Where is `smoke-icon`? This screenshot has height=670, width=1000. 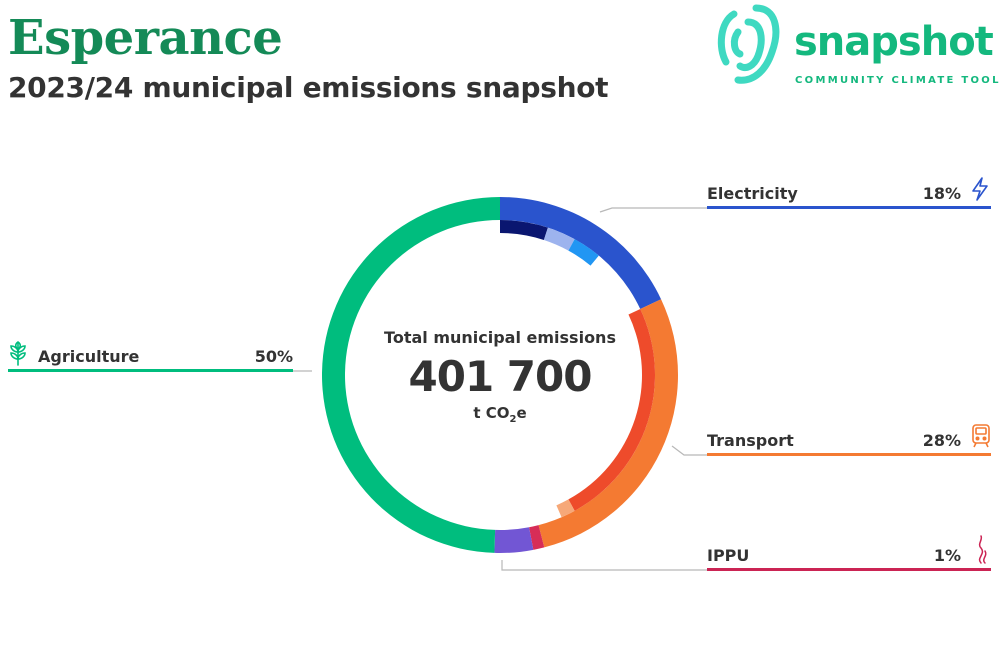
smoke-icon is located at coordinates (982, 549).